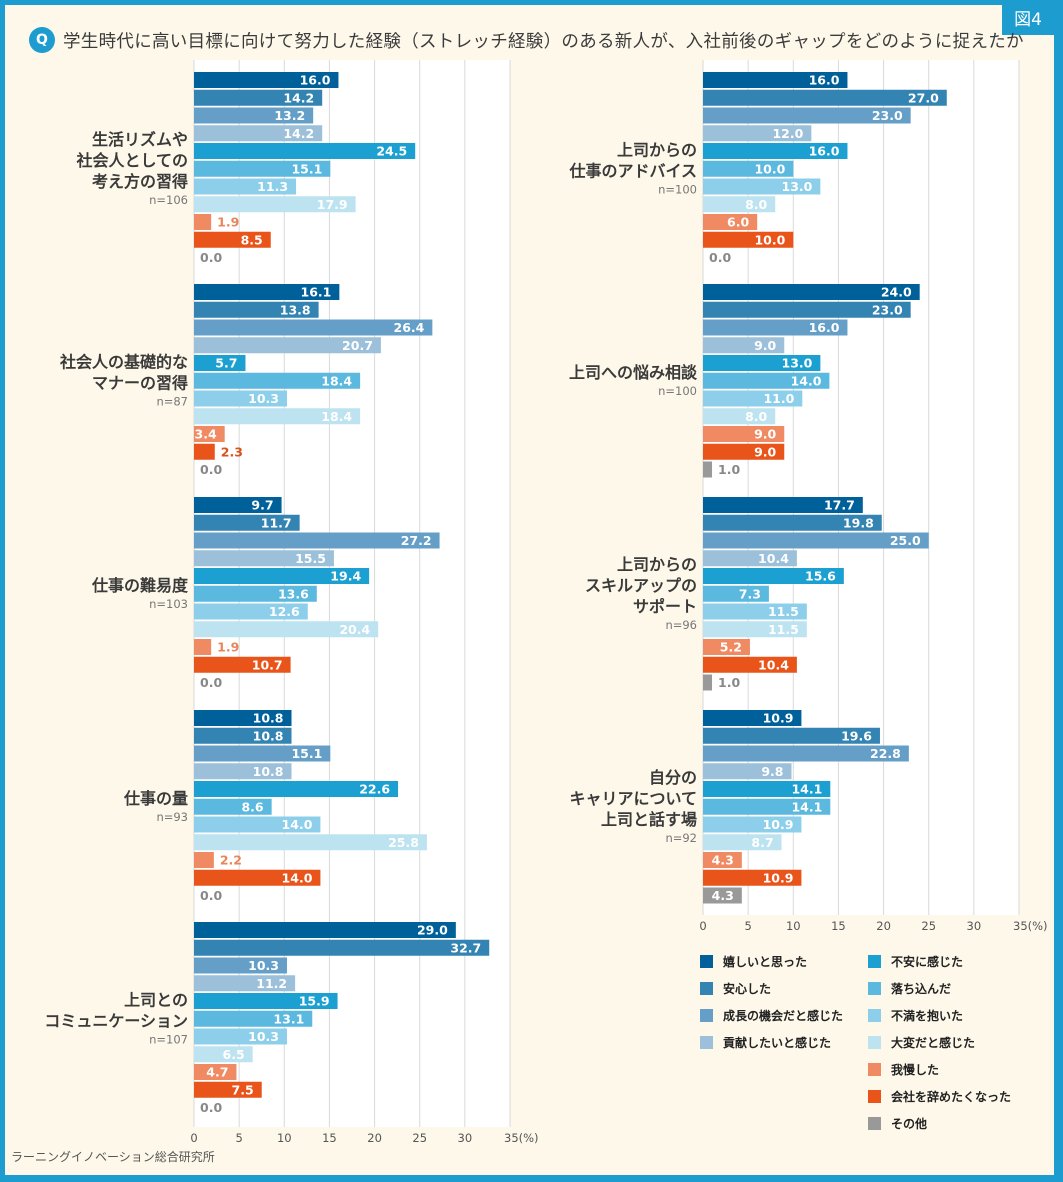 Image resolution: width=1063 pixels, height=1182 pixels. Describe the element at coordinates (316, 292) in the screenshot. I see `bar-value-label: 16.1` at that location.